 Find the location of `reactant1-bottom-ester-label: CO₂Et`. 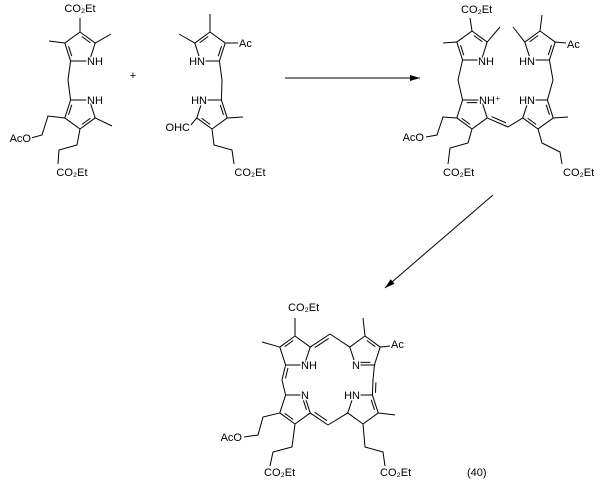

reactant1-bottom-ester-label: CO₂Et is located at coordinates (71, 173).